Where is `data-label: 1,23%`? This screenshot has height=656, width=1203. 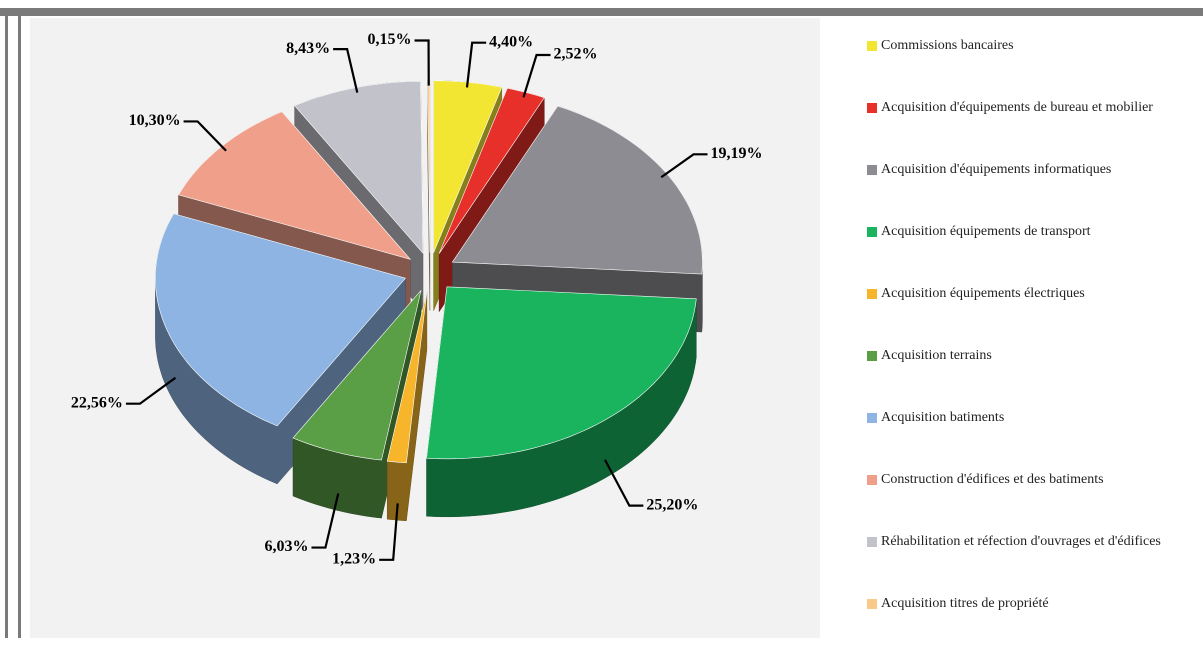
data-label: 1,23% is located at coordinates (354, 558).